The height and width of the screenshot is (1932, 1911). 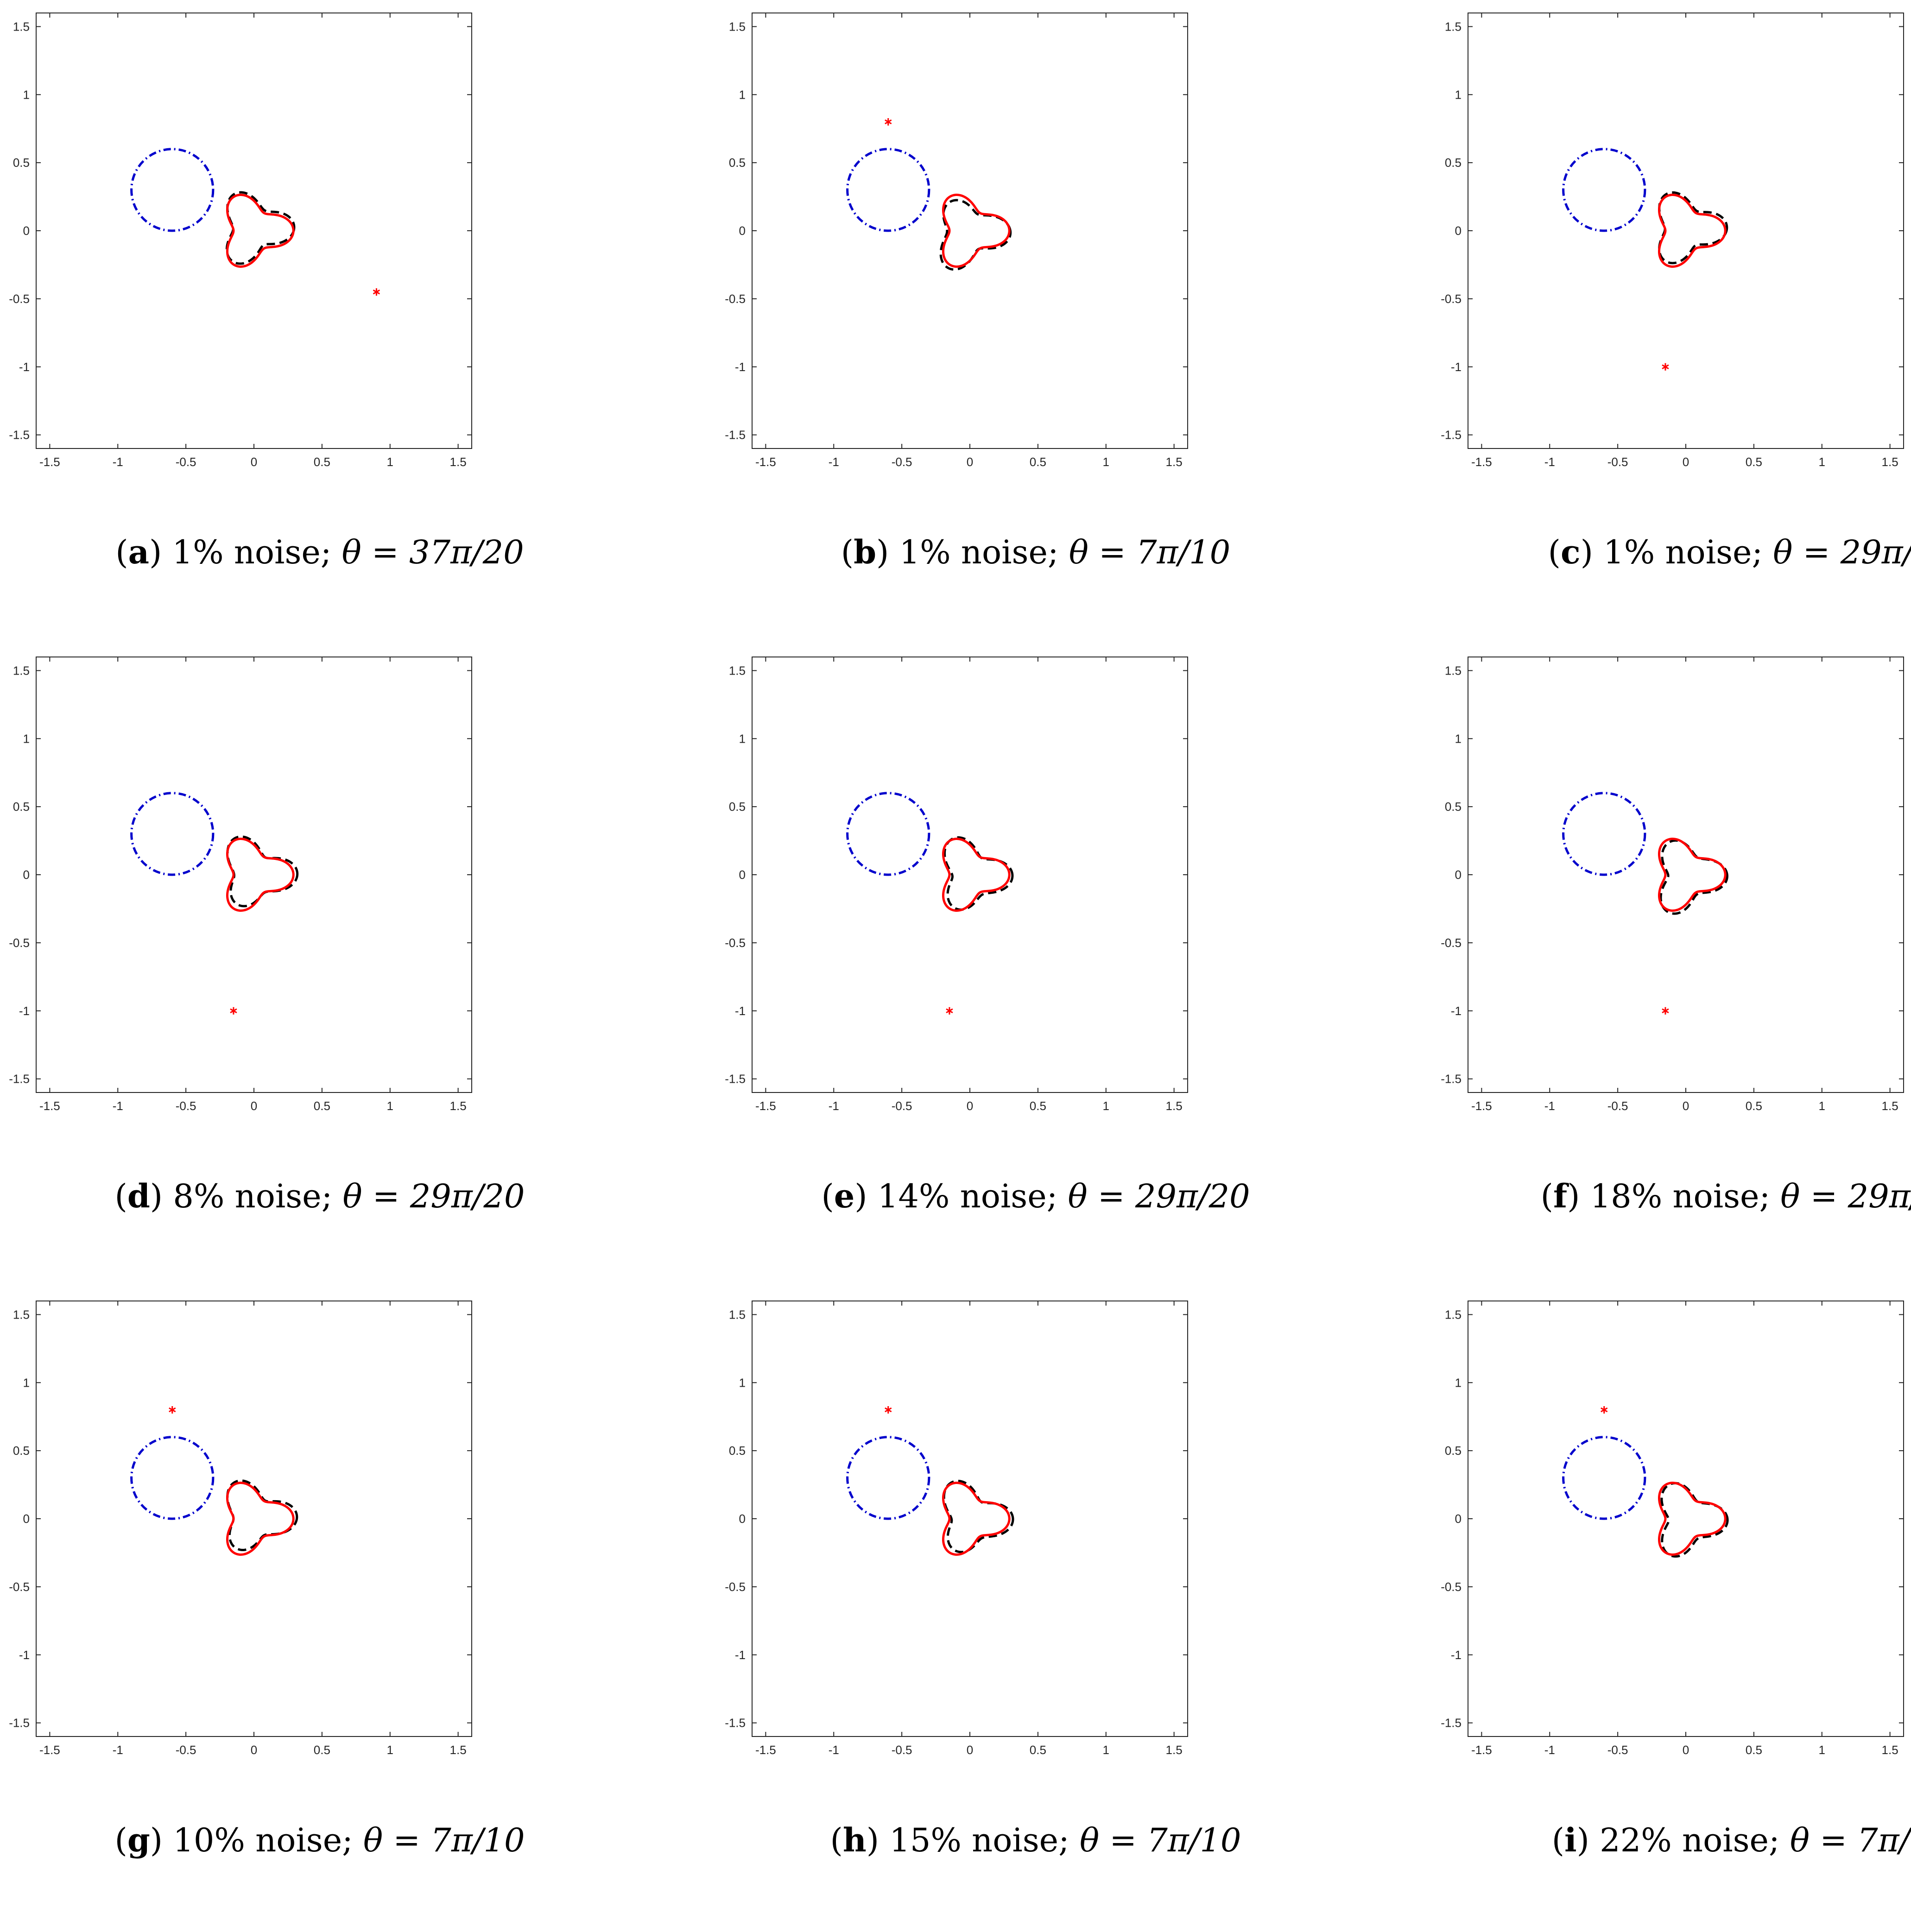 What do you see at coordinates (1570, 1840) in the screenshot?
I see `caption-letter: i` at bounding box center [1570, 1840].